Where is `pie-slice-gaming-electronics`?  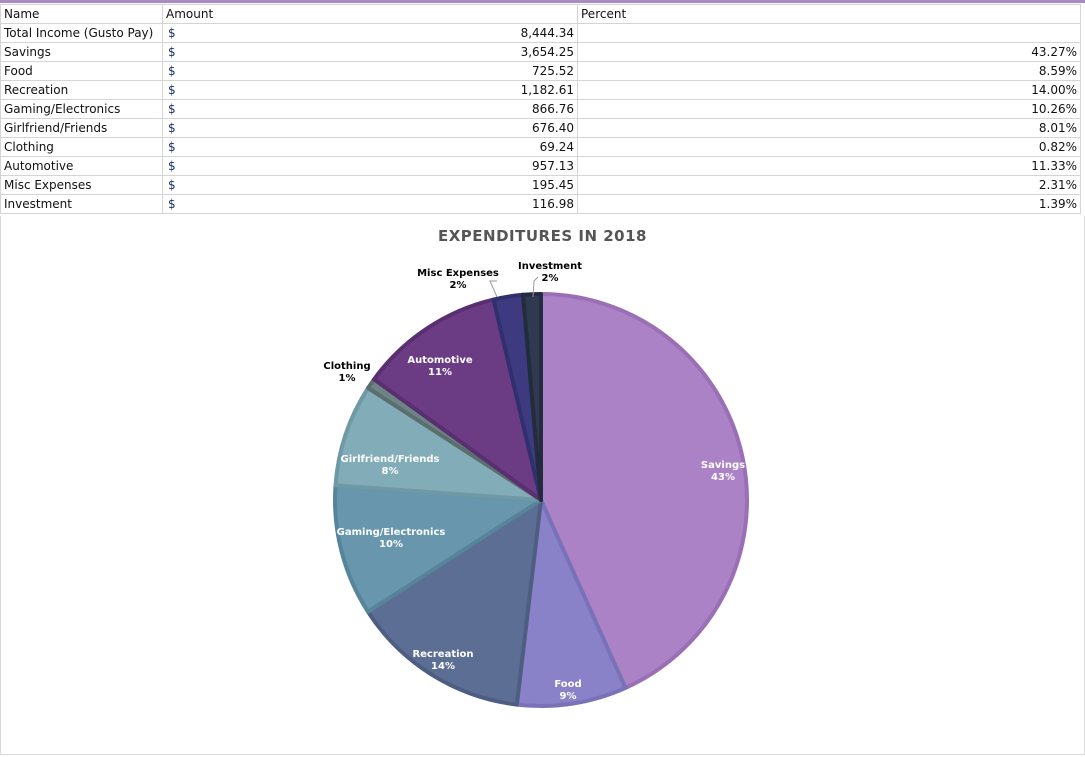 pie-slice-gaming-electronics is located at coordinates (438, 548).